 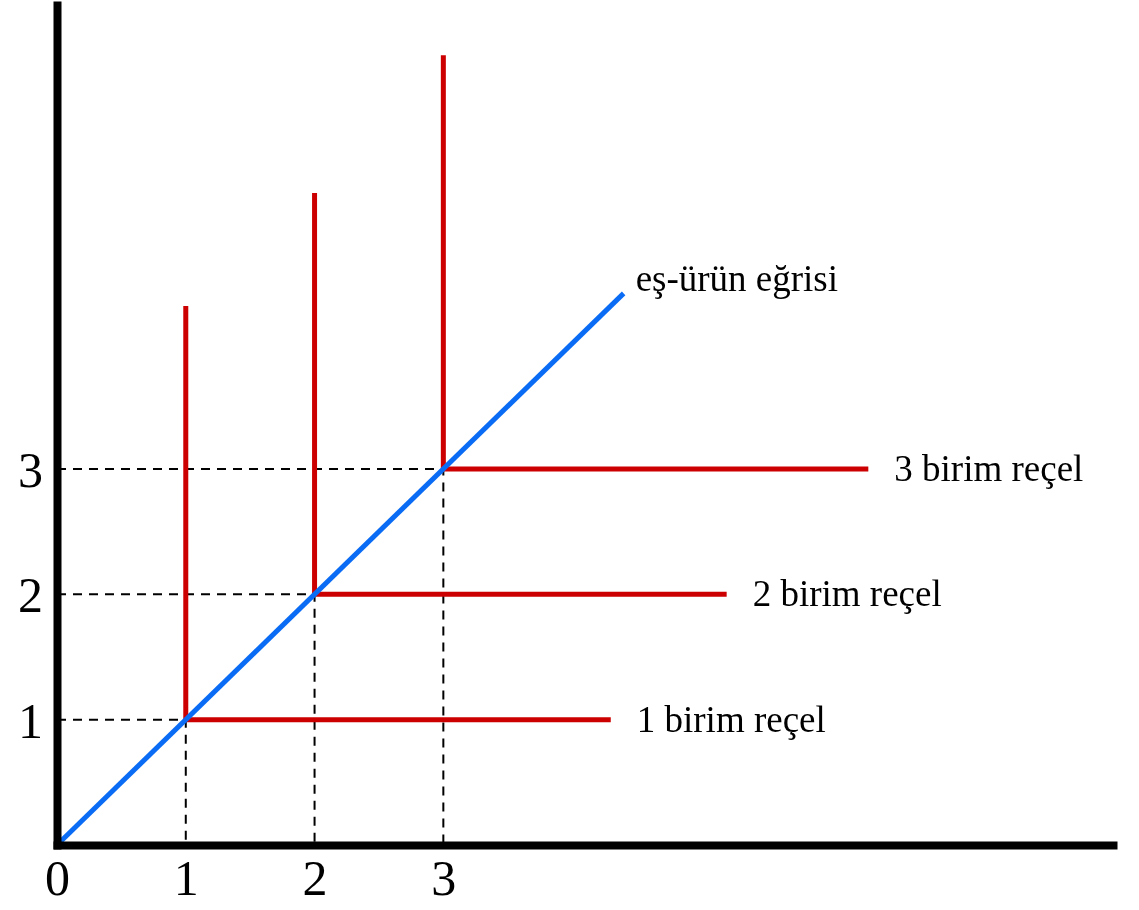 I want to click on series-label: 2 birim reçel, so click(x=847, y=594).